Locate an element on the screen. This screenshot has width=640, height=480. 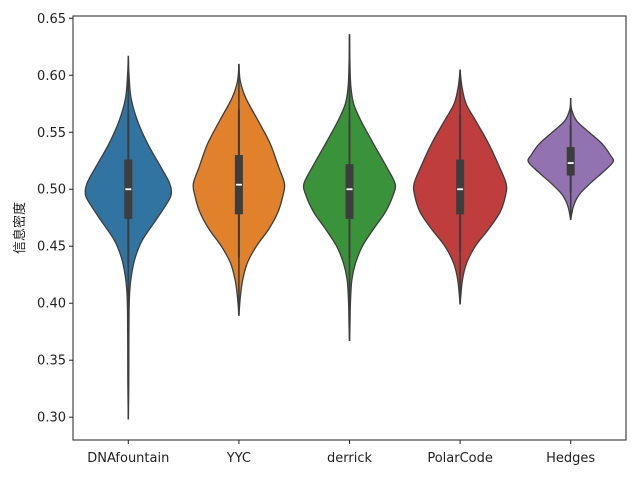
violin-polarcode is located at coordinates (460, 187).